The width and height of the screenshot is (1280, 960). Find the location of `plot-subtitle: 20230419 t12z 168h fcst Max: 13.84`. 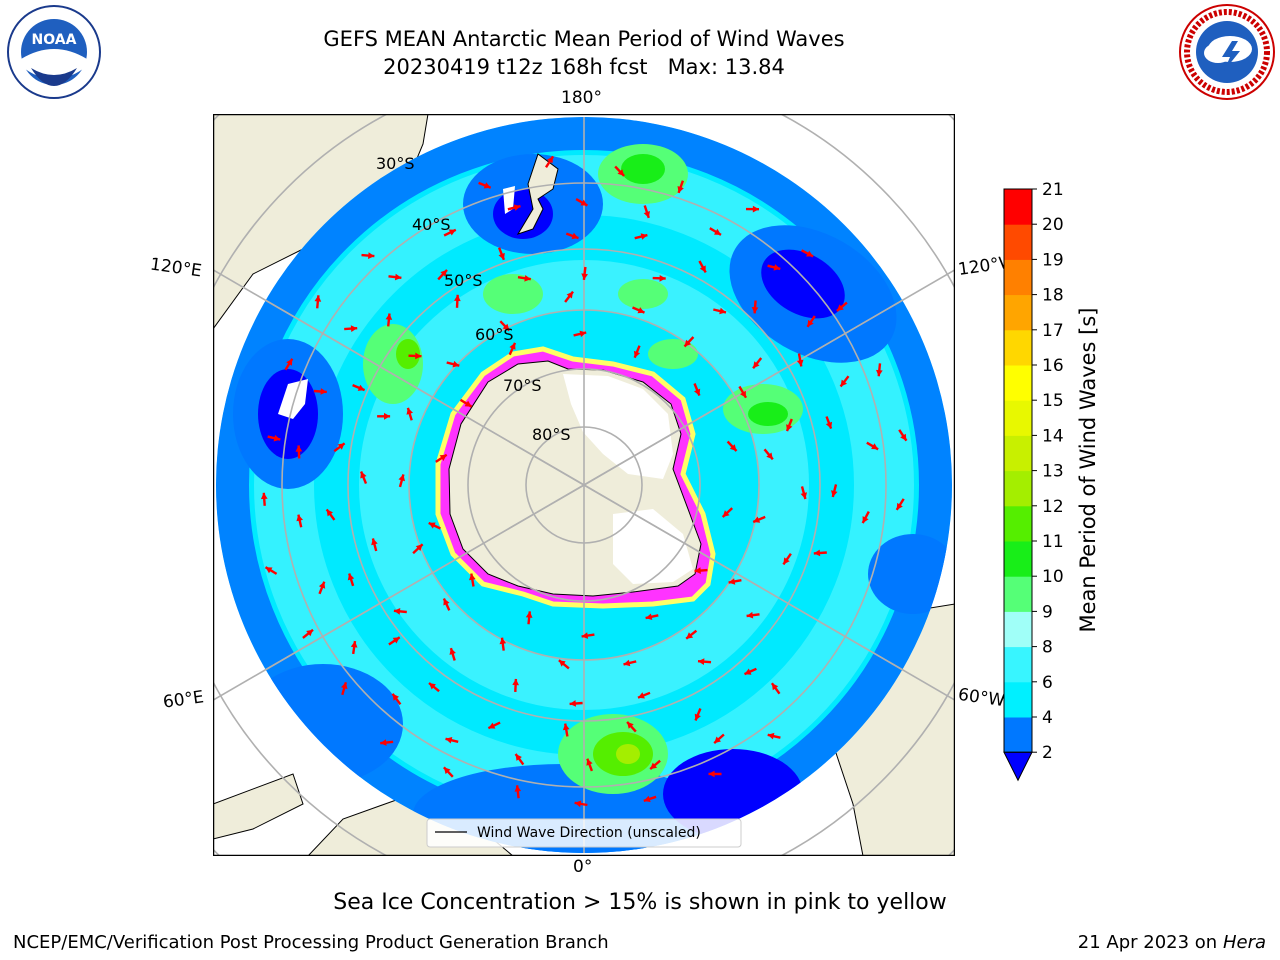

plot-subtitle: 20230419 t12z 168h fcst Max: 13.84 is located at coordinates (584, 67).